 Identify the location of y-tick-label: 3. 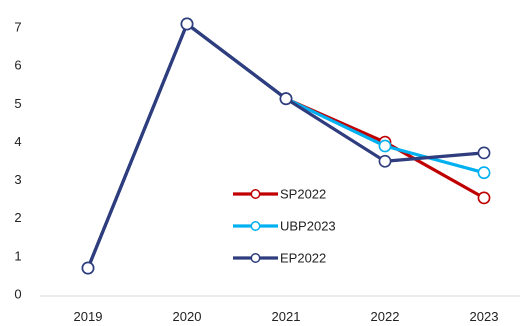
(17, 179).